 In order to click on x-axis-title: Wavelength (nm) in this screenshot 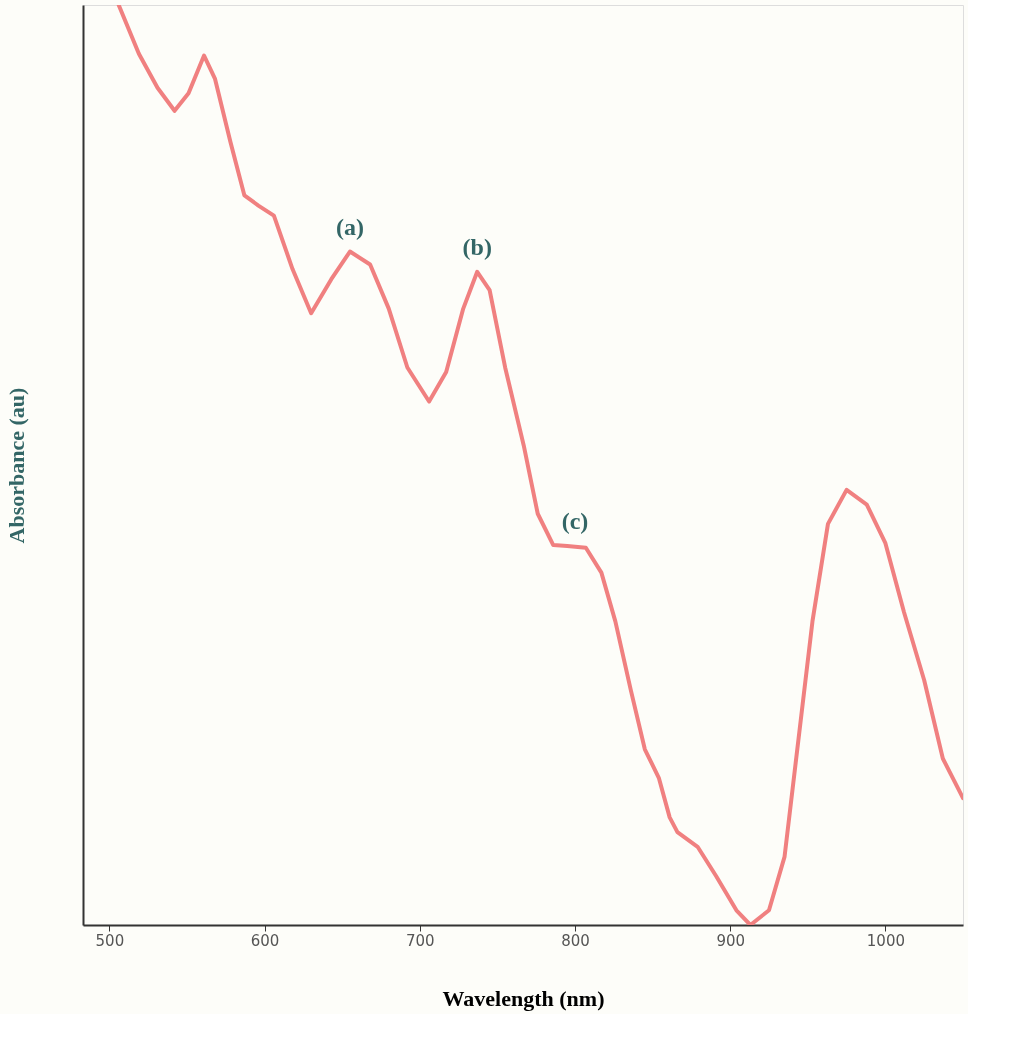, I will do `click(523, 998)`.